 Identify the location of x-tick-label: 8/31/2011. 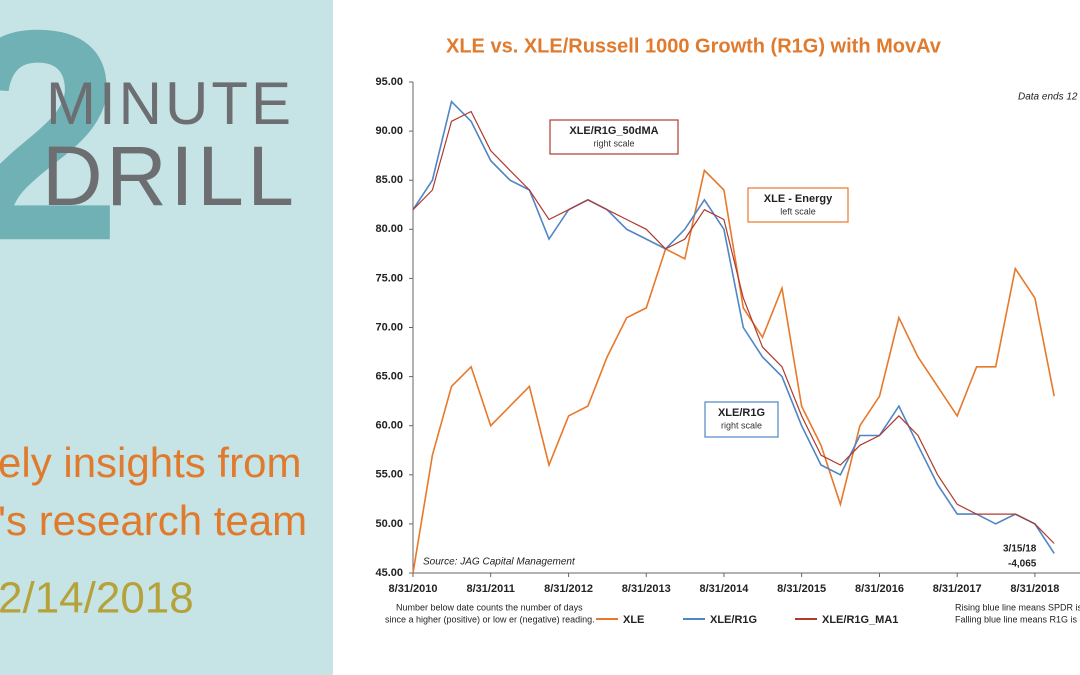
(491, 589).